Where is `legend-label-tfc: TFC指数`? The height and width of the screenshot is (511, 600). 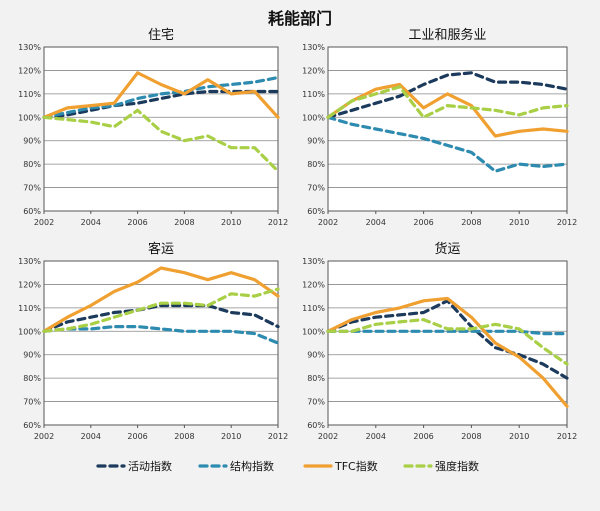
legend-label-tfc: TFC指数 is located at coordinates (356, 466).